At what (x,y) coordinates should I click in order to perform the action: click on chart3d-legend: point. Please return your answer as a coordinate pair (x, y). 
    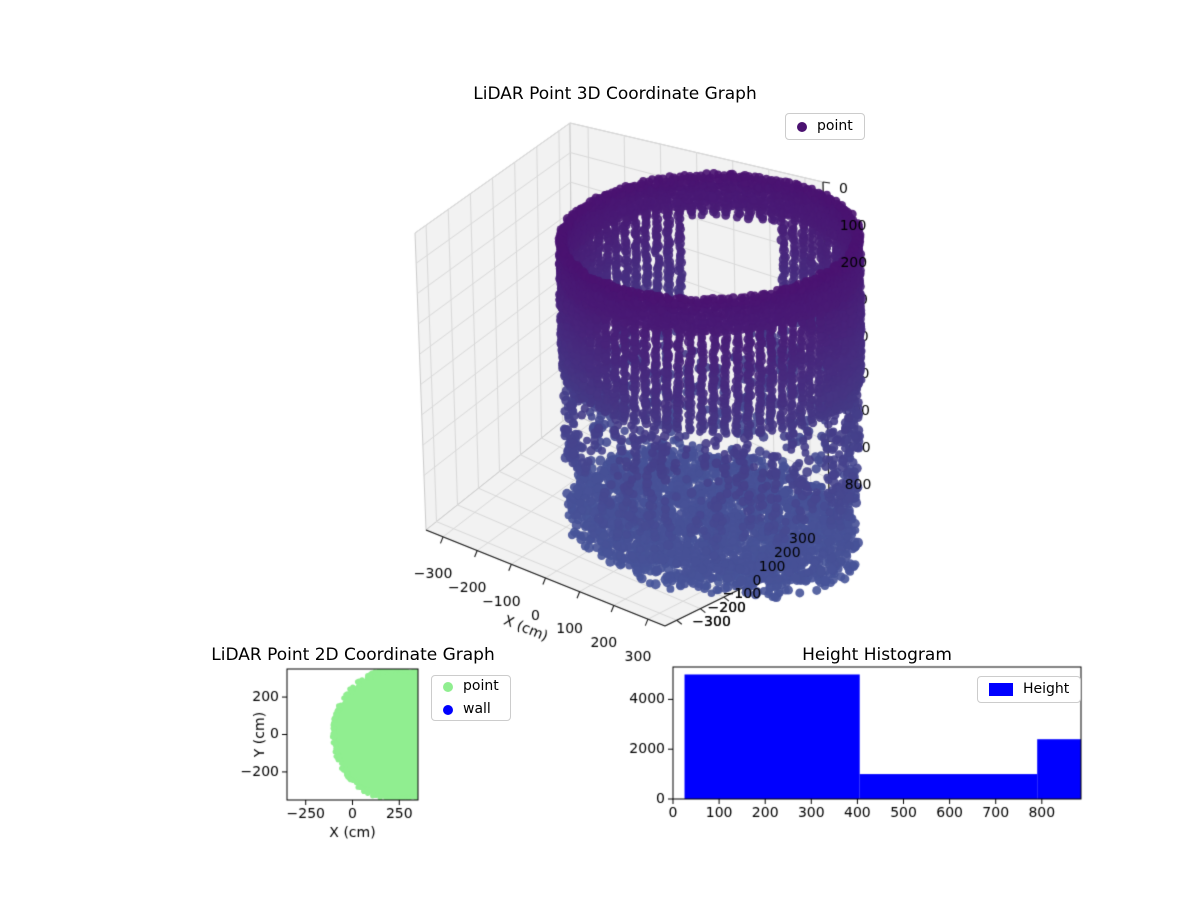
    Looking at the image, I should click on (825, 126).